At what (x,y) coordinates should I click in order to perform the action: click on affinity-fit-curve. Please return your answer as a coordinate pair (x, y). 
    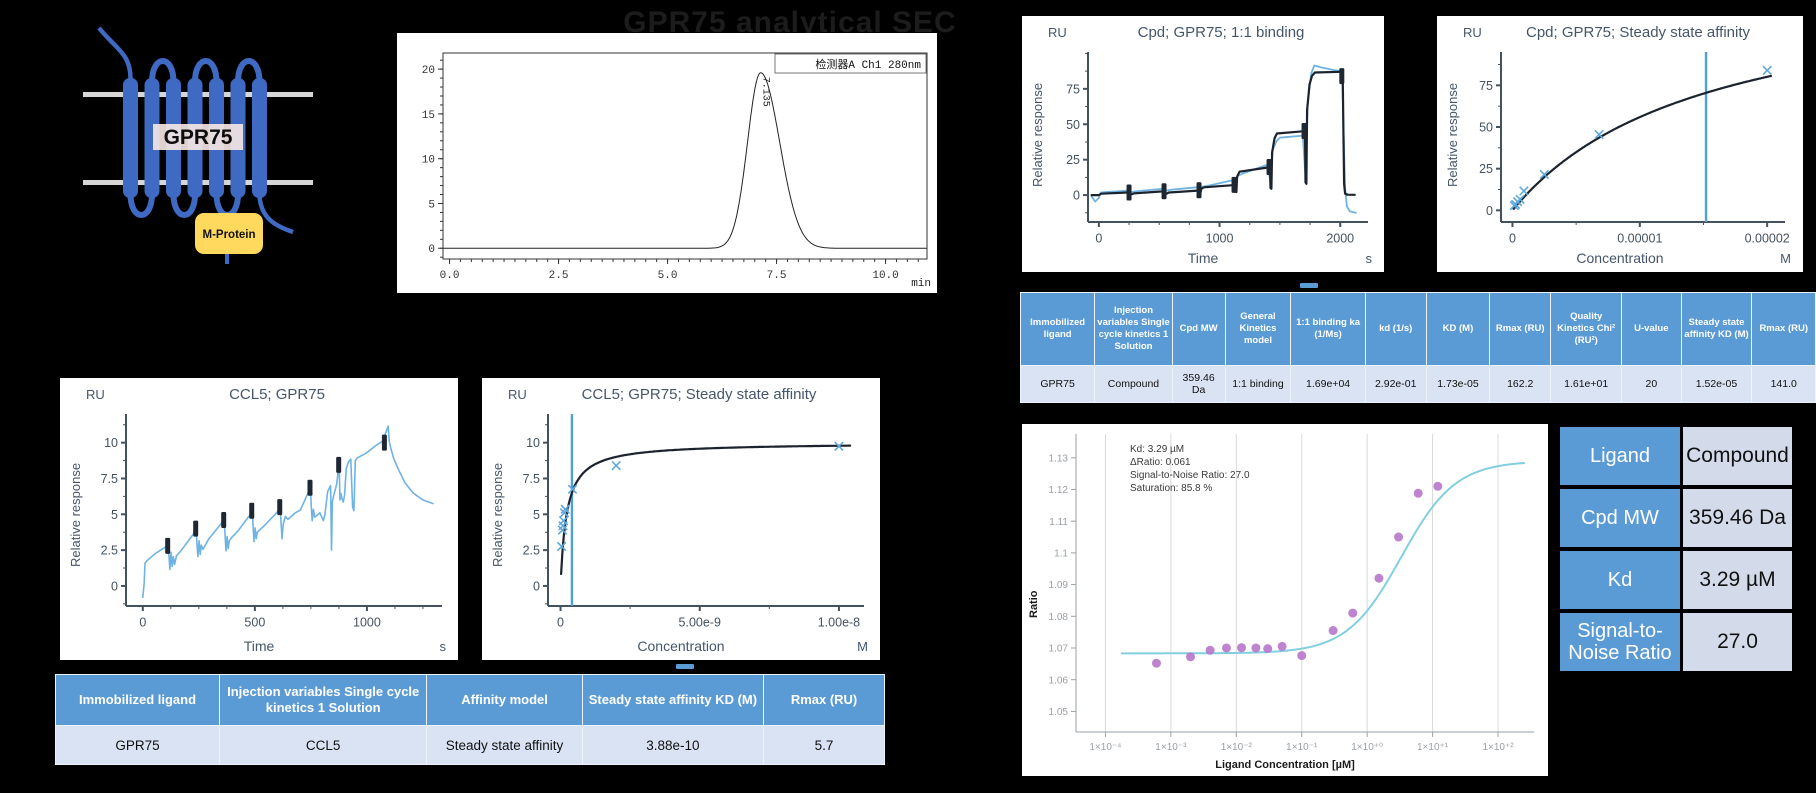
    Looking at the image, I should click on (1642, 142).